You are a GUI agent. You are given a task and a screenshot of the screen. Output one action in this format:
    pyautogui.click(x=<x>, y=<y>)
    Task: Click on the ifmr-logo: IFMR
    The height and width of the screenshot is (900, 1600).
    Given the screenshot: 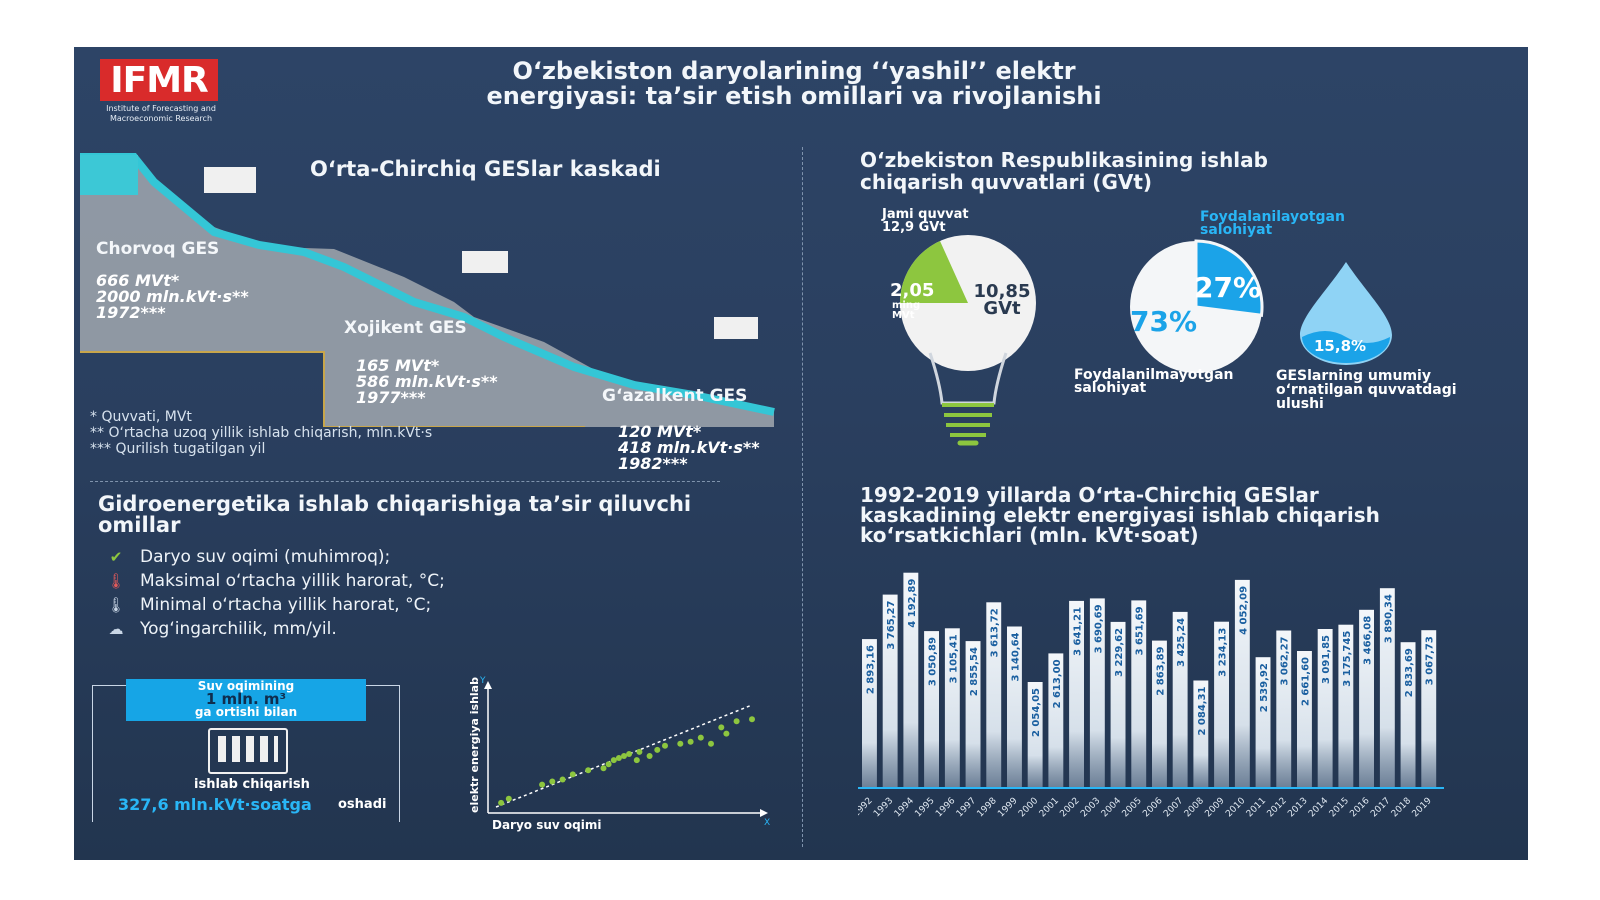 What is the action you would take?
    pyautogui.click(x=159, y=80)
    